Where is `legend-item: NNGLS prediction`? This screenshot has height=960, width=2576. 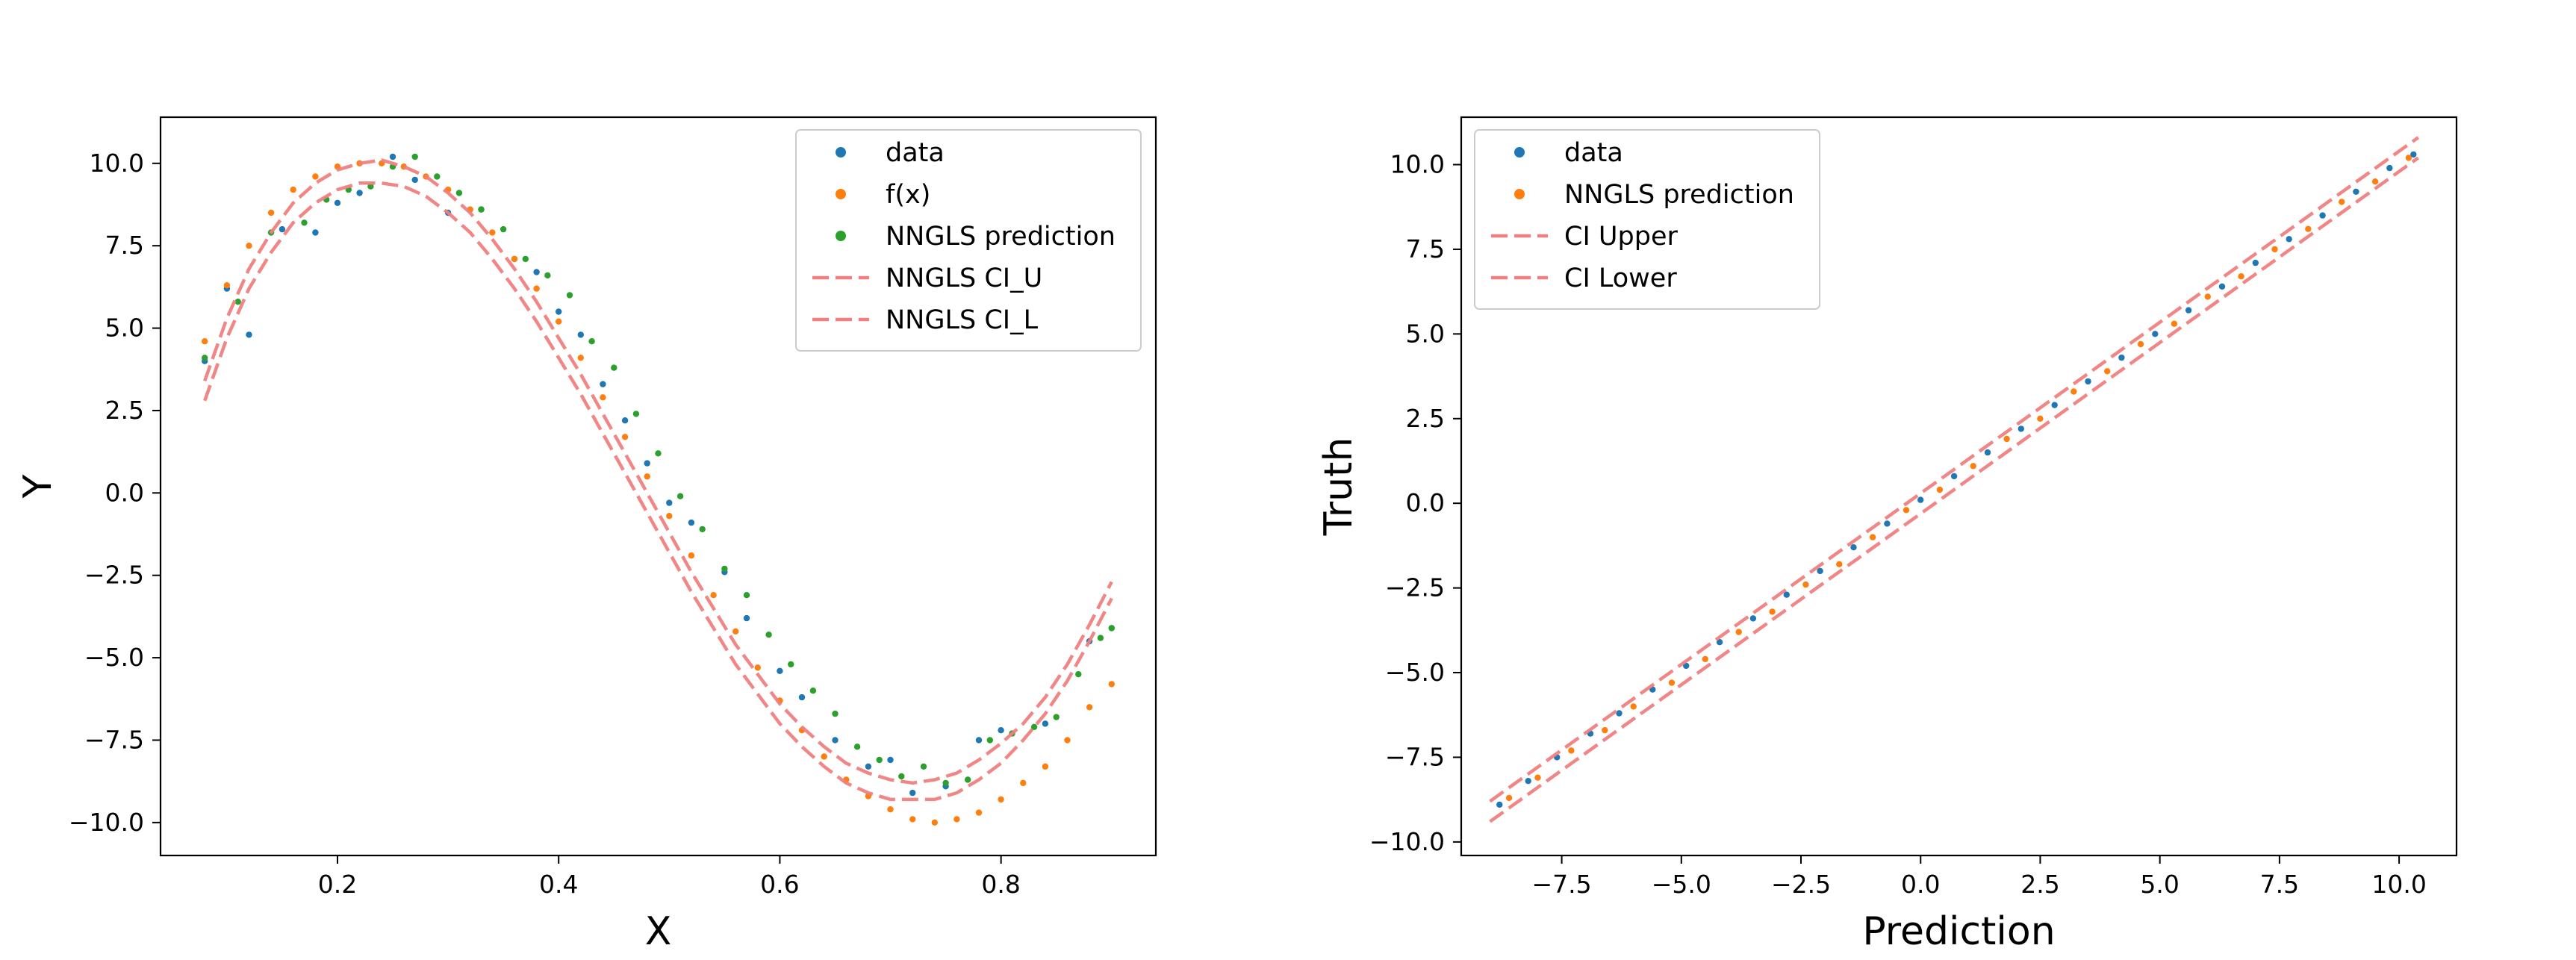 legend-item: NNGLS prediction is located at coordinates (976, 237).